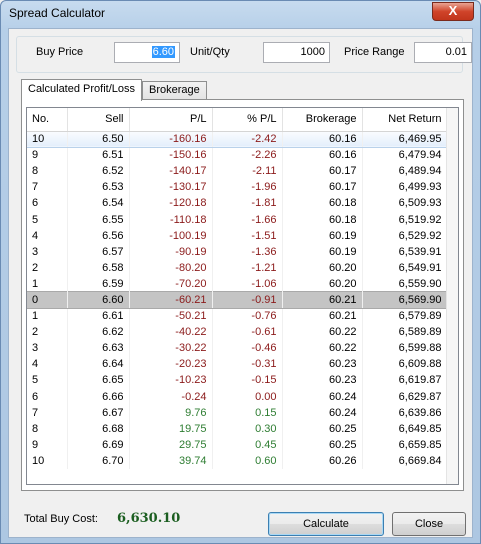 Image resolution: width=481 pixels, height=544 pixels. I want to click on table-row: 7 6.67 9.76 0.15 60.24 6,639.86, so click(237, 412).